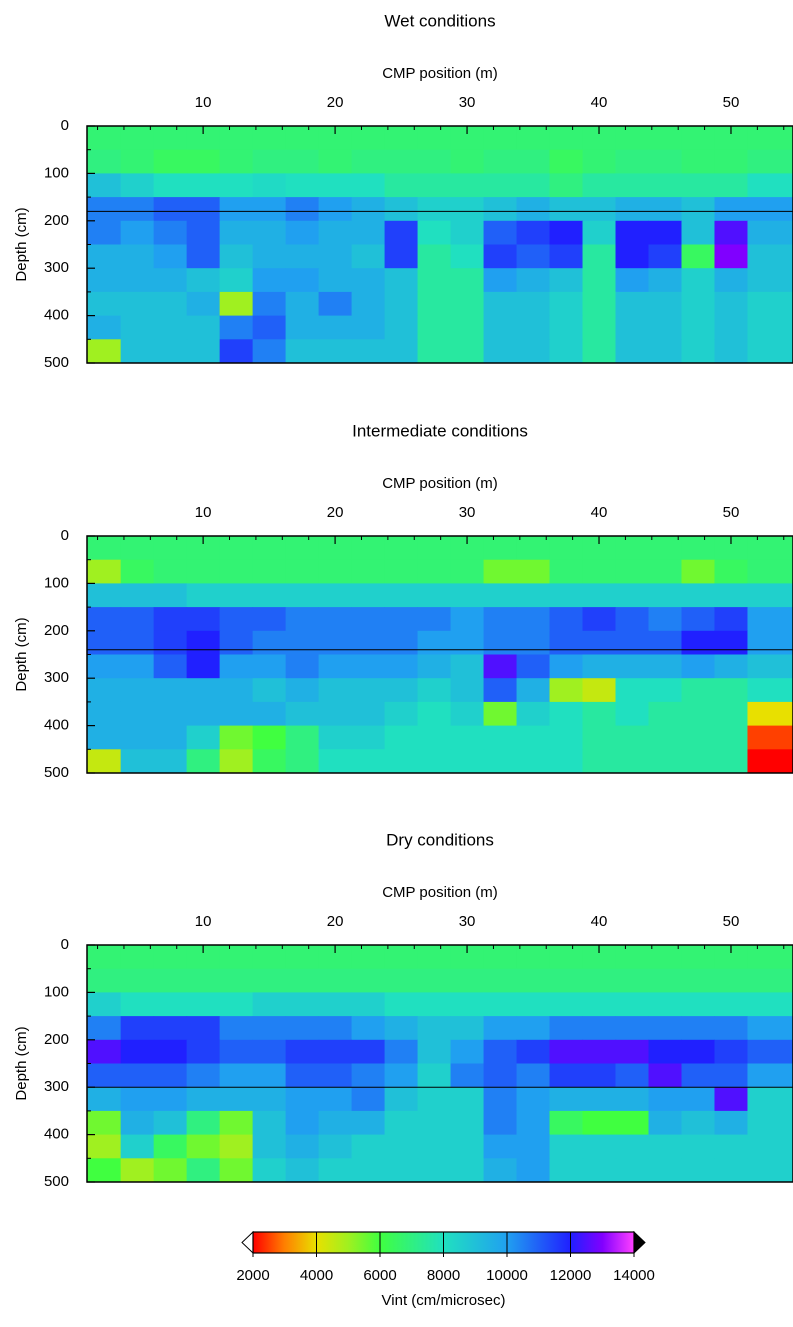 The image size is (793, 1327). I want to click on y-axis-label: Depth (cm), so click(21, 244).